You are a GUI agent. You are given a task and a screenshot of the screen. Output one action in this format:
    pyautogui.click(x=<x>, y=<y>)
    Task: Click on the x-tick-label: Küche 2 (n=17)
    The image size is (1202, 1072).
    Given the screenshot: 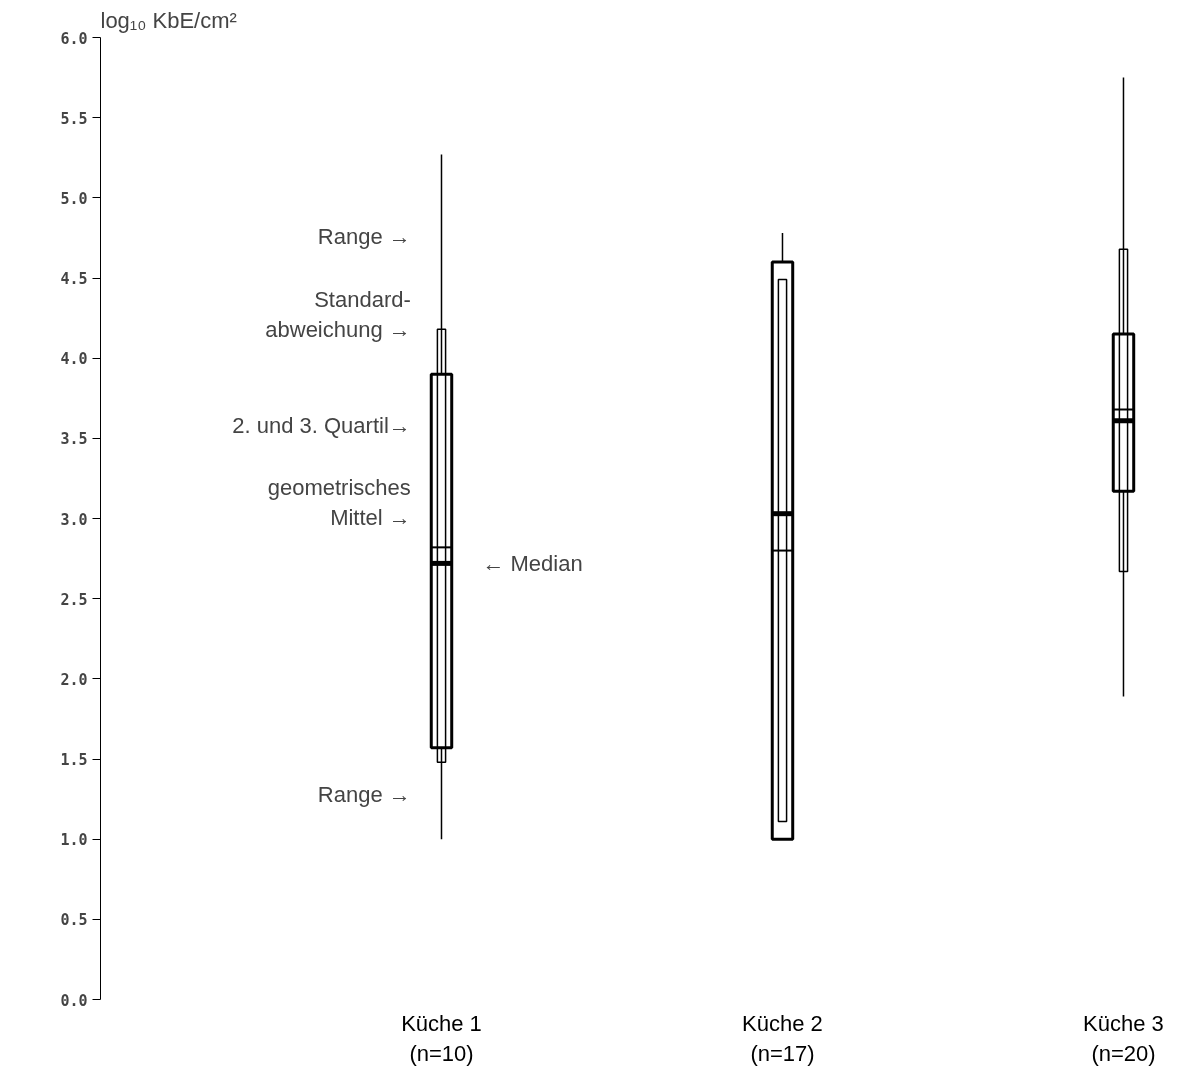 What is the action you would take?
    pyautogui.click(x=782, y=1038)
    